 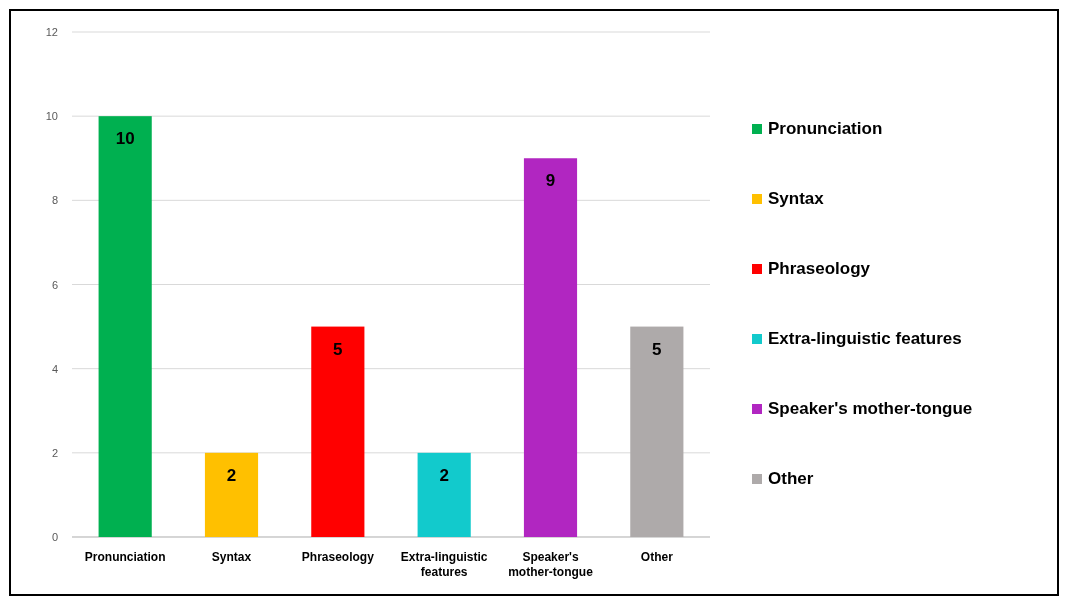 What do you see at coordinates (444, 564) in the screenshot?
I see `x-tick-label: Extra-linguistic features` at bounding box center [444, 564].